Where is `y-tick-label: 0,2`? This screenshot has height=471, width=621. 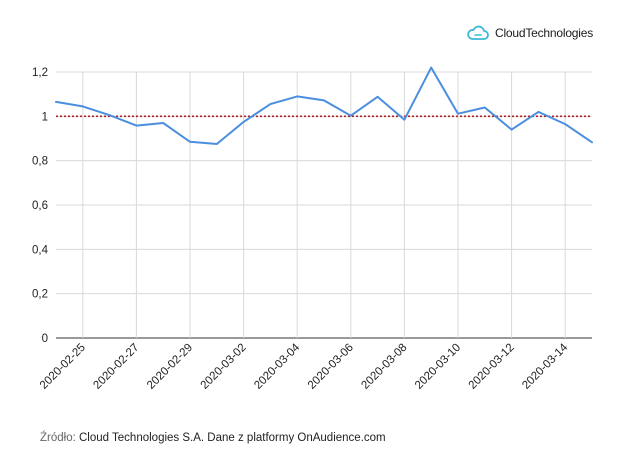 y-tick-label: 0,2 is located at coordinates (40, 295).